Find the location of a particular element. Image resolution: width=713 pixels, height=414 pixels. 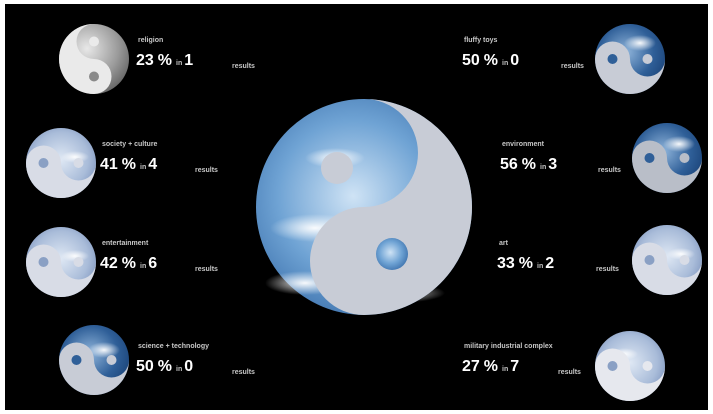

category-stat: 23% in 1 is located at coordinates (164, 62).